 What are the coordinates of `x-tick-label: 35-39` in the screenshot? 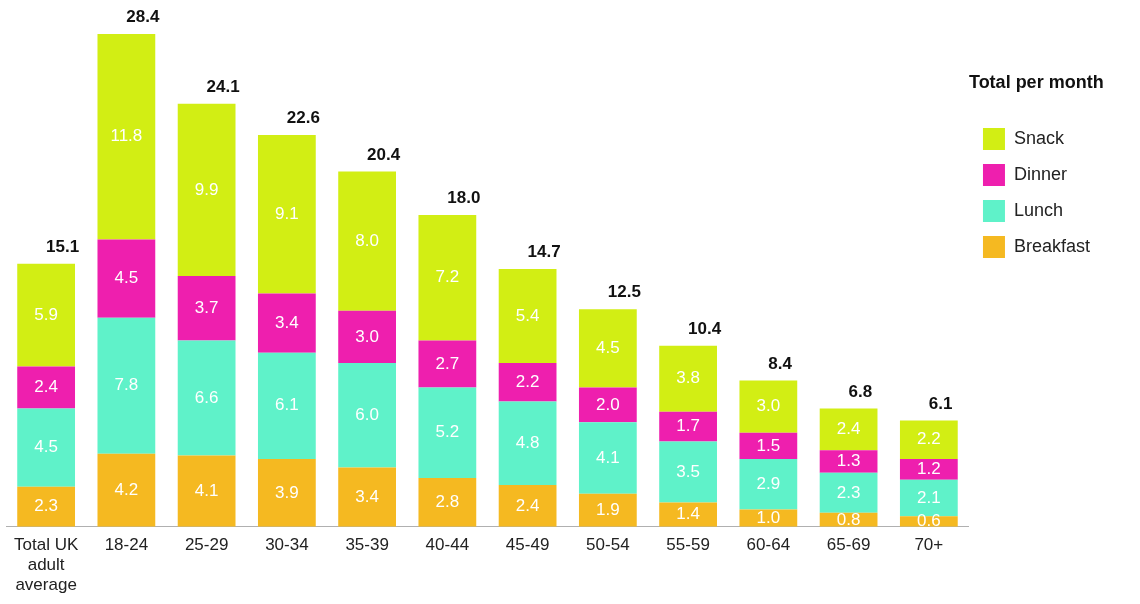 It's located at (367, 544).